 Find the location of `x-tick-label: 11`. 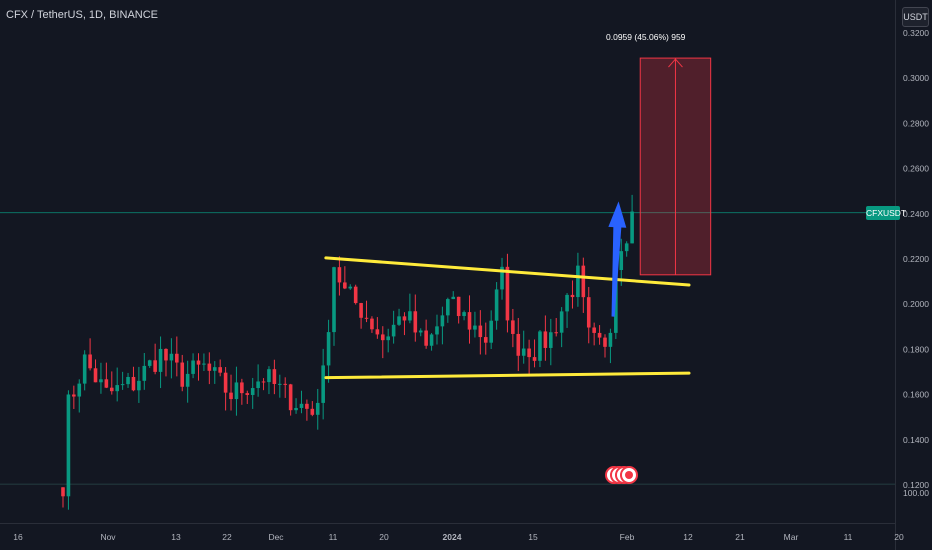

x-tick-label: 11 is located at coordinates (848, 537).